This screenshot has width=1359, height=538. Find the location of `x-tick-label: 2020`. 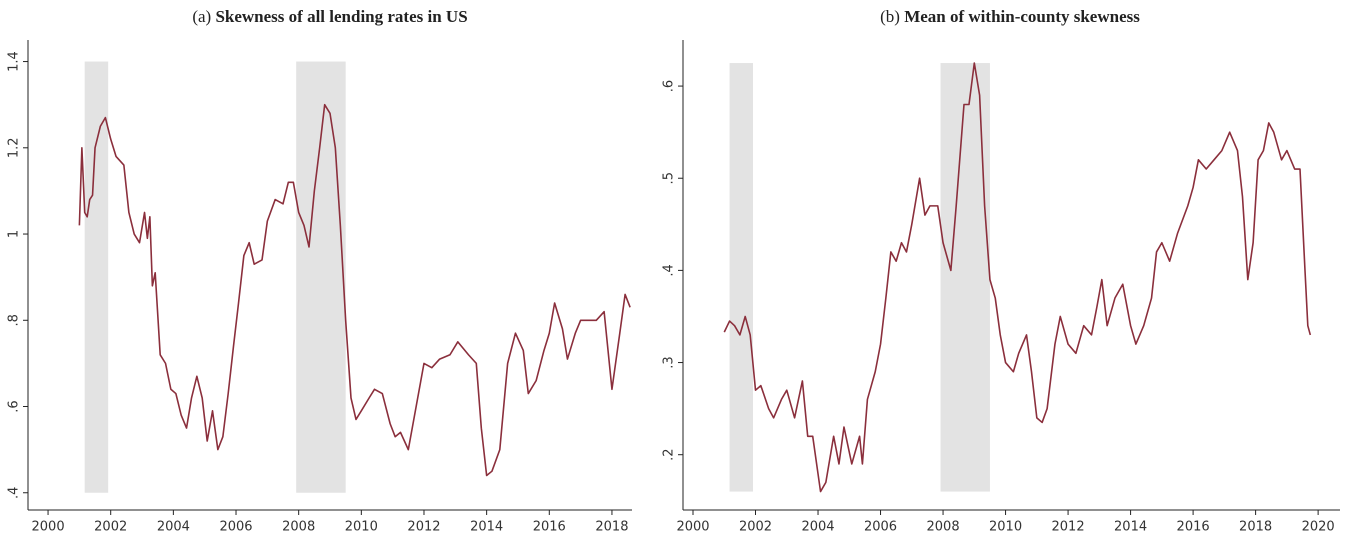

x-tick-label: 2020 is located at coordinates (1318, 527).